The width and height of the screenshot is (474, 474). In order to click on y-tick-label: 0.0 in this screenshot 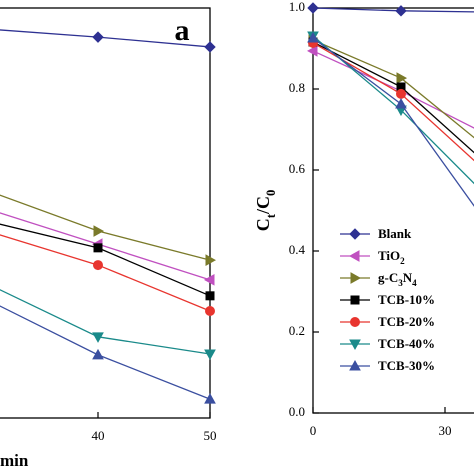, I will do `click(297, 411)`.